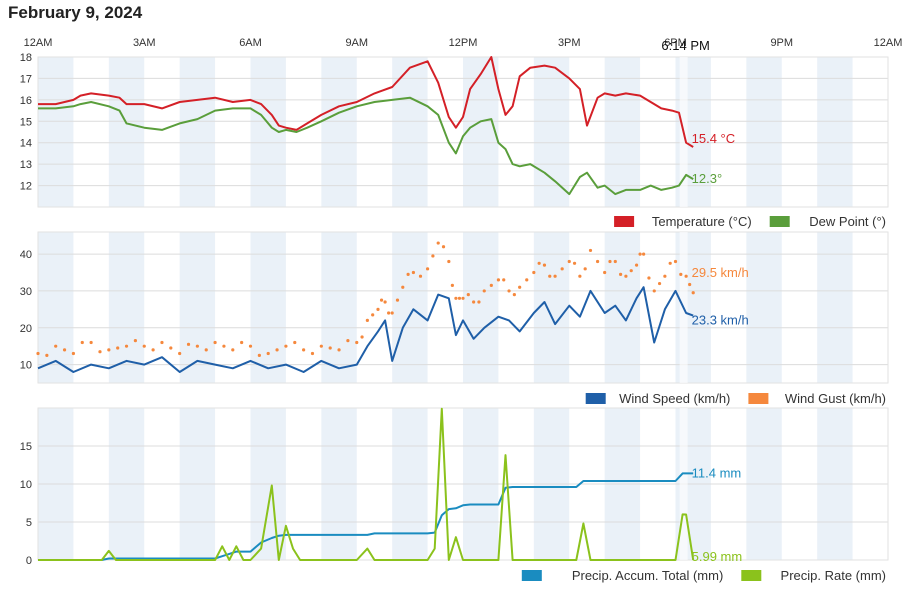  Describe the element at coordinates (29, 523) in the screenshot. I see `y-tick-label: 5` at that location.